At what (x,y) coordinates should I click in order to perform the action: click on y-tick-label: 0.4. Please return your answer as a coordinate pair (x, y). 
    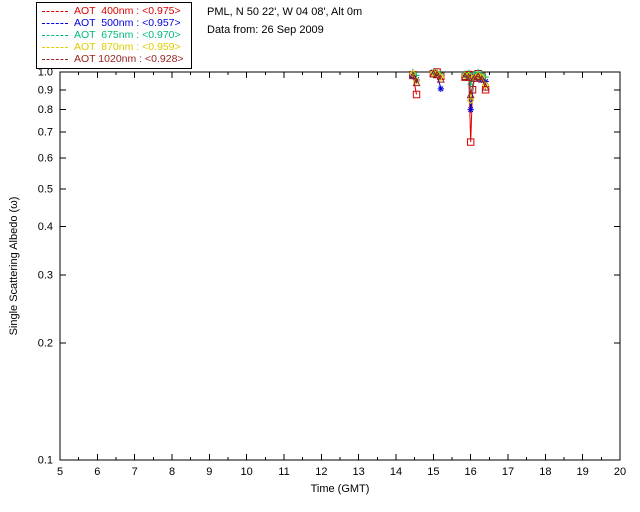
    Looking at the image, I should click on (45, 227).